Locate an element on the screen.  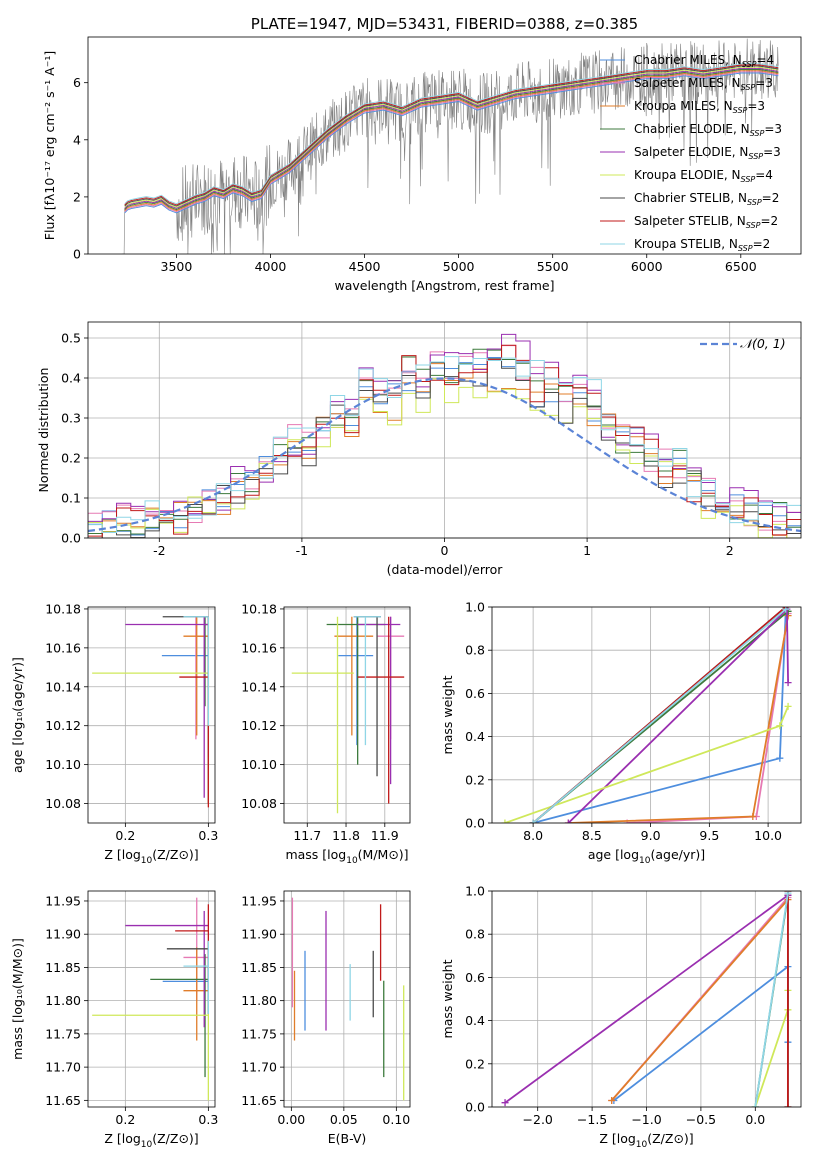
y-axis-label: mass [log₁₀(M/M⊙)] is located at coordinates (17, 999).